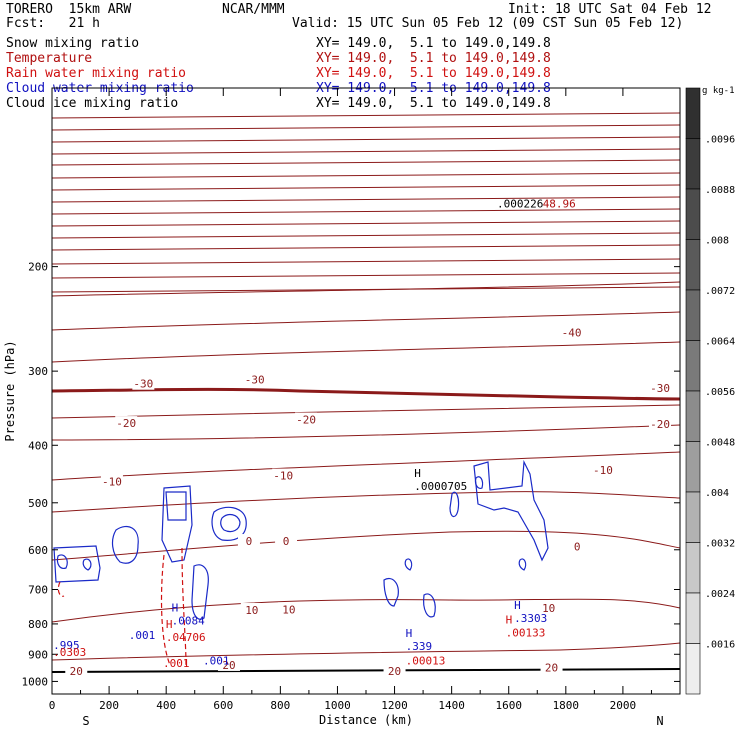  Describe the element at coordinates (38, 445) in the screenshot. I see `y-tick-label: 400` at that location.